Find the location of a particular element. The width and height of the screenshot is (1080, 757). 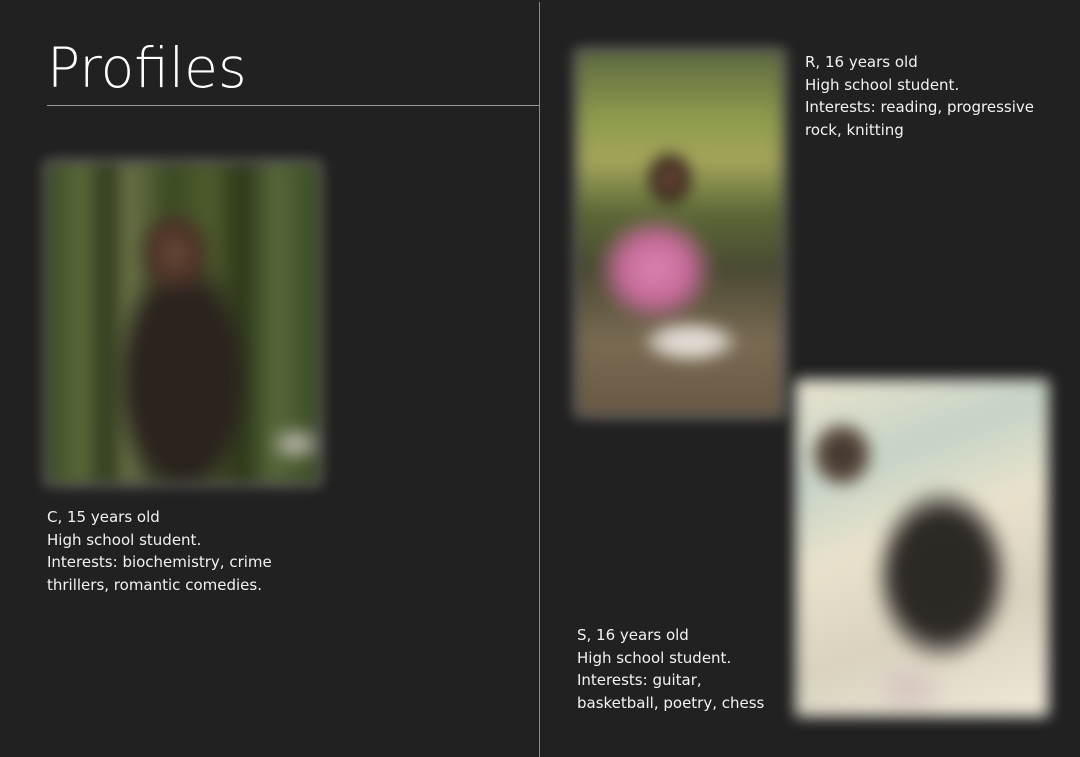

profile-name-age: C, 15 years old is located at coordinates (103, 517).